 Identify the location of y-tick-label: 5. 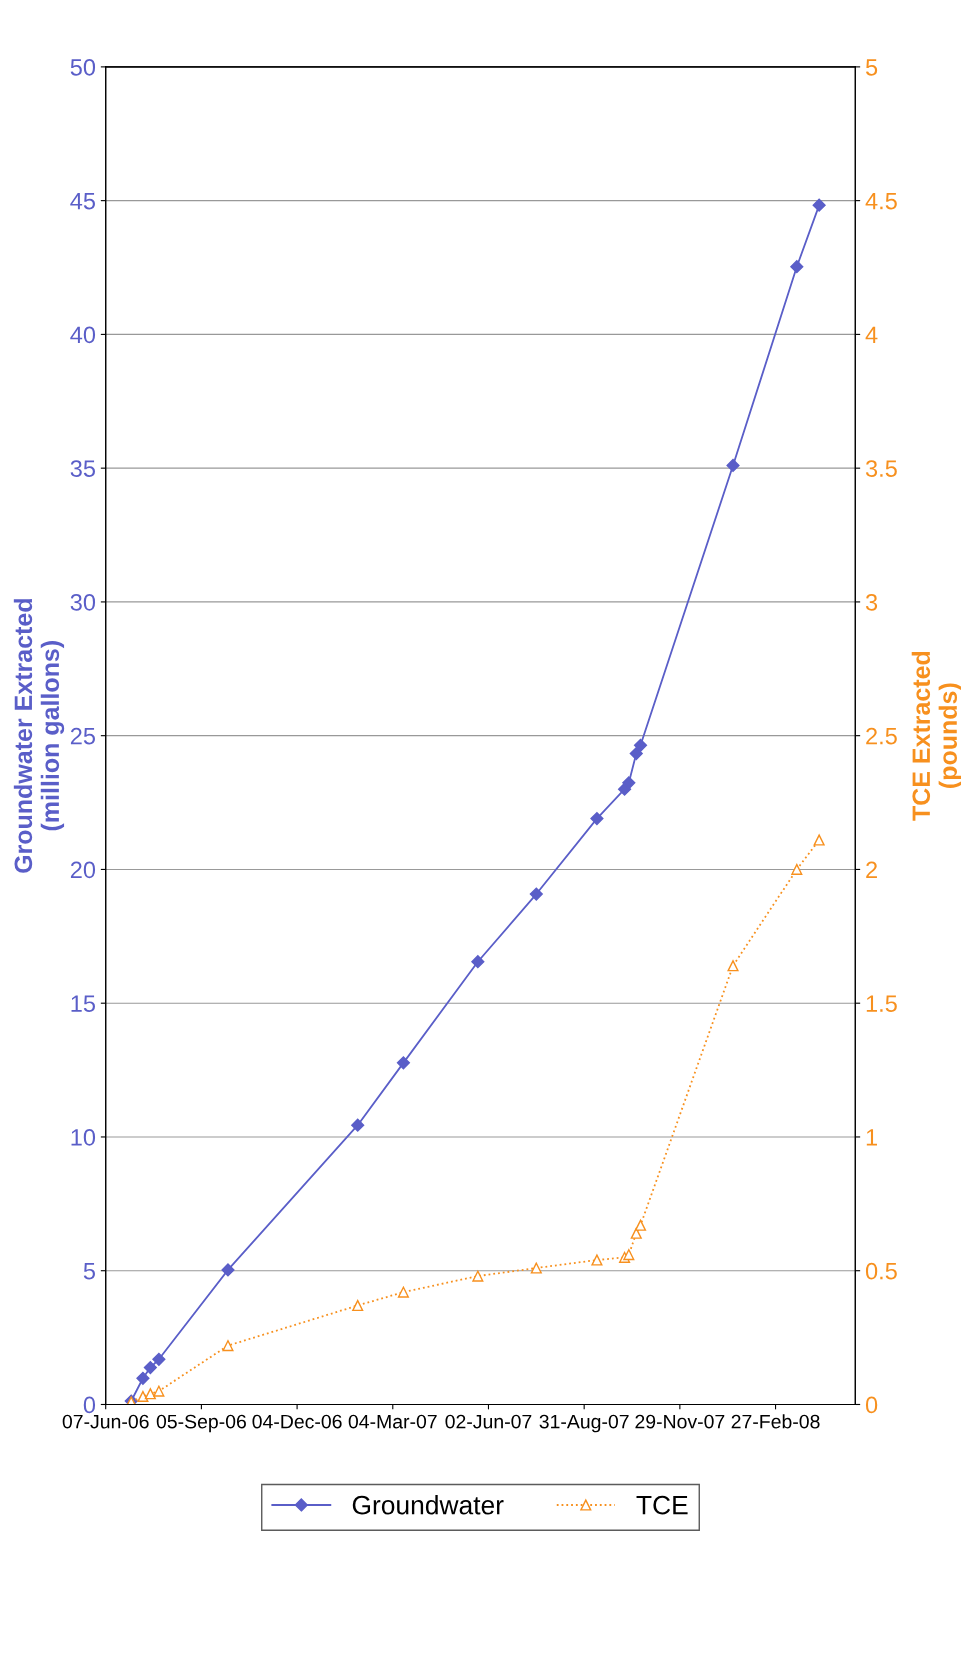
(89, 1271).